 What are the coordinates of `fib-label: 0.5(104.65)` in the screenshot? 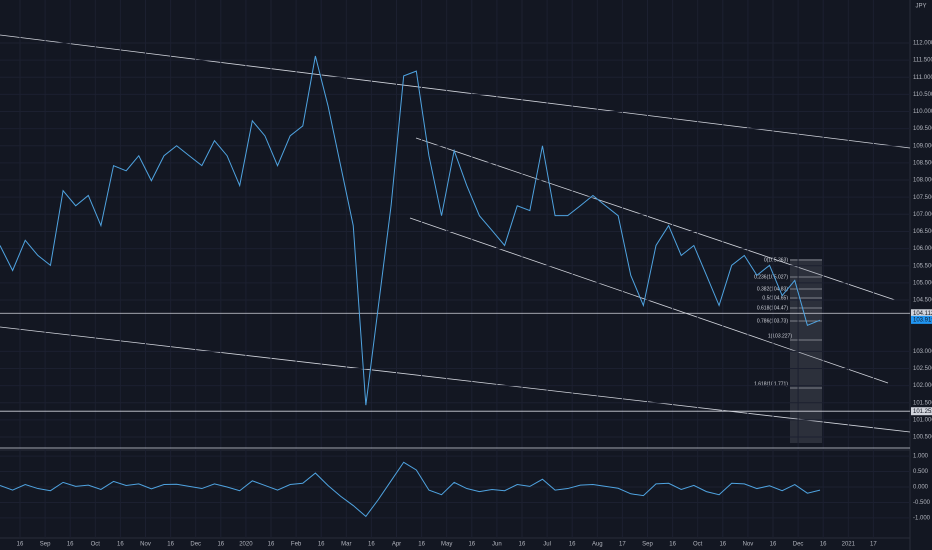 It's located at (775, 298).